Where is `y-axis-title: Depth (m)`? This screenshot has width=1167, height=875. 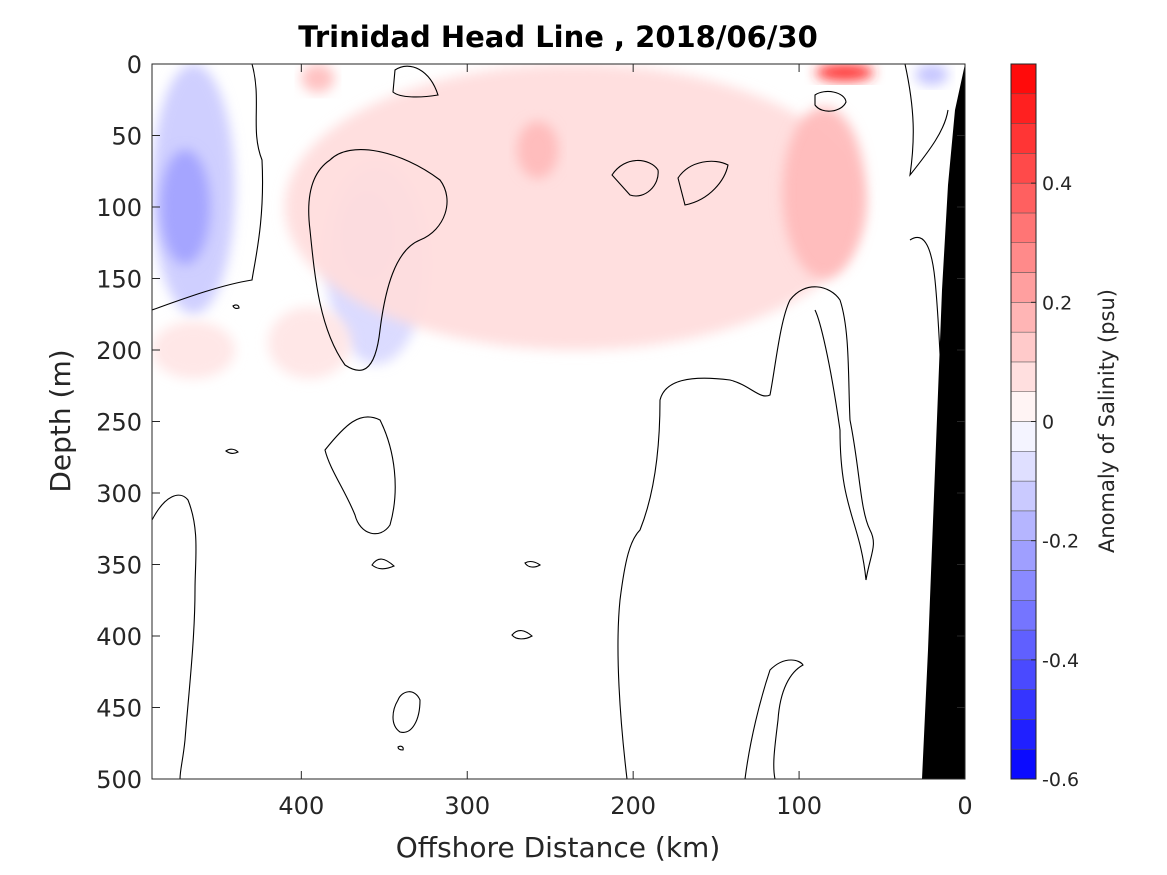
y-axis-title: Depth (m) is located at coordinates (60, 420).